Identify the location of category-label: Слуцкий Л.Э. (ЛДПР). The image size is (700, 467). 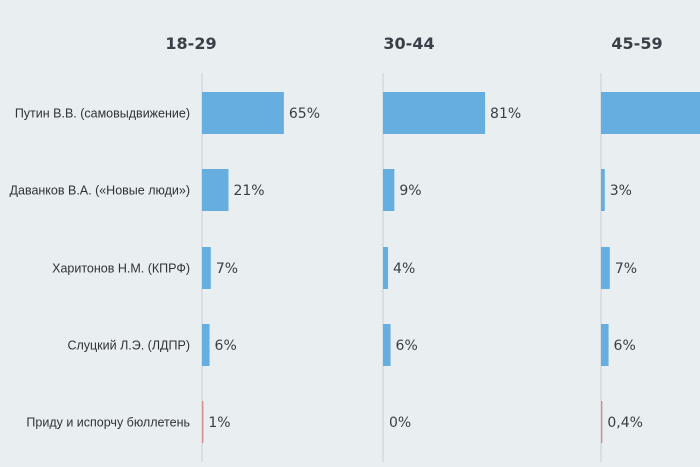
(128, 346).